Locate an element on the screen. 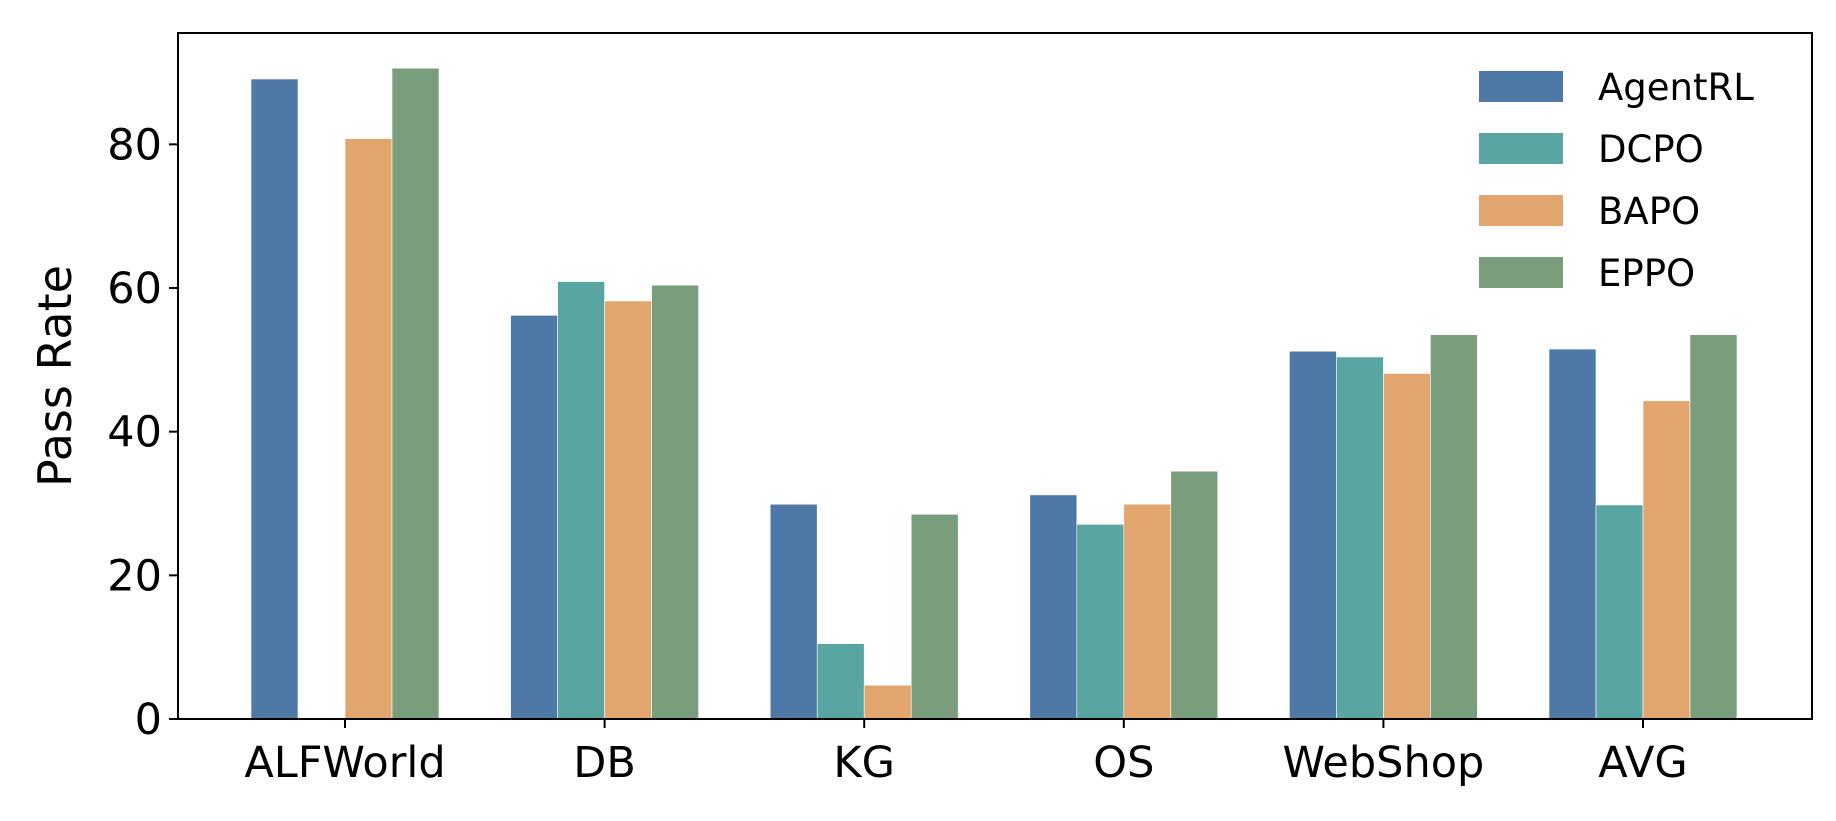 The image size is (1836, 821). bar-agentrl-kg is located at coordinates (793, 611).